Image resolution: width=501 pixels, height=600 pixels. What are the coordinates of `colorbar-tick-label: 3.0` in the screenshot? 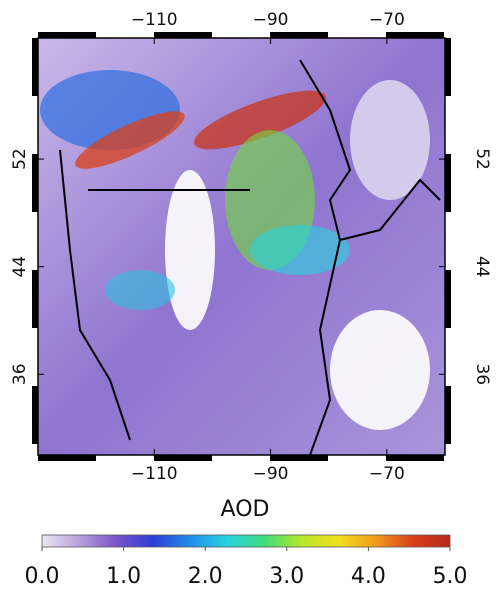 It's located at (286, 576).